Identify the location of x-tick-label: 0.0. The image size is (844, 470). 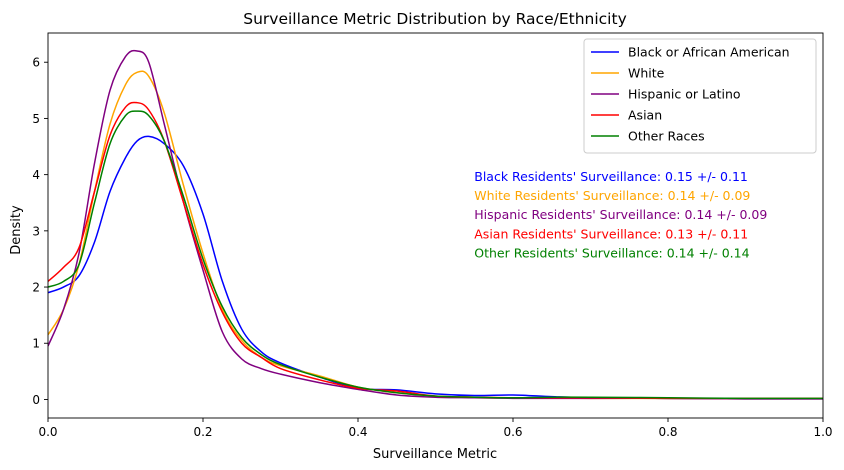
(47, 432).